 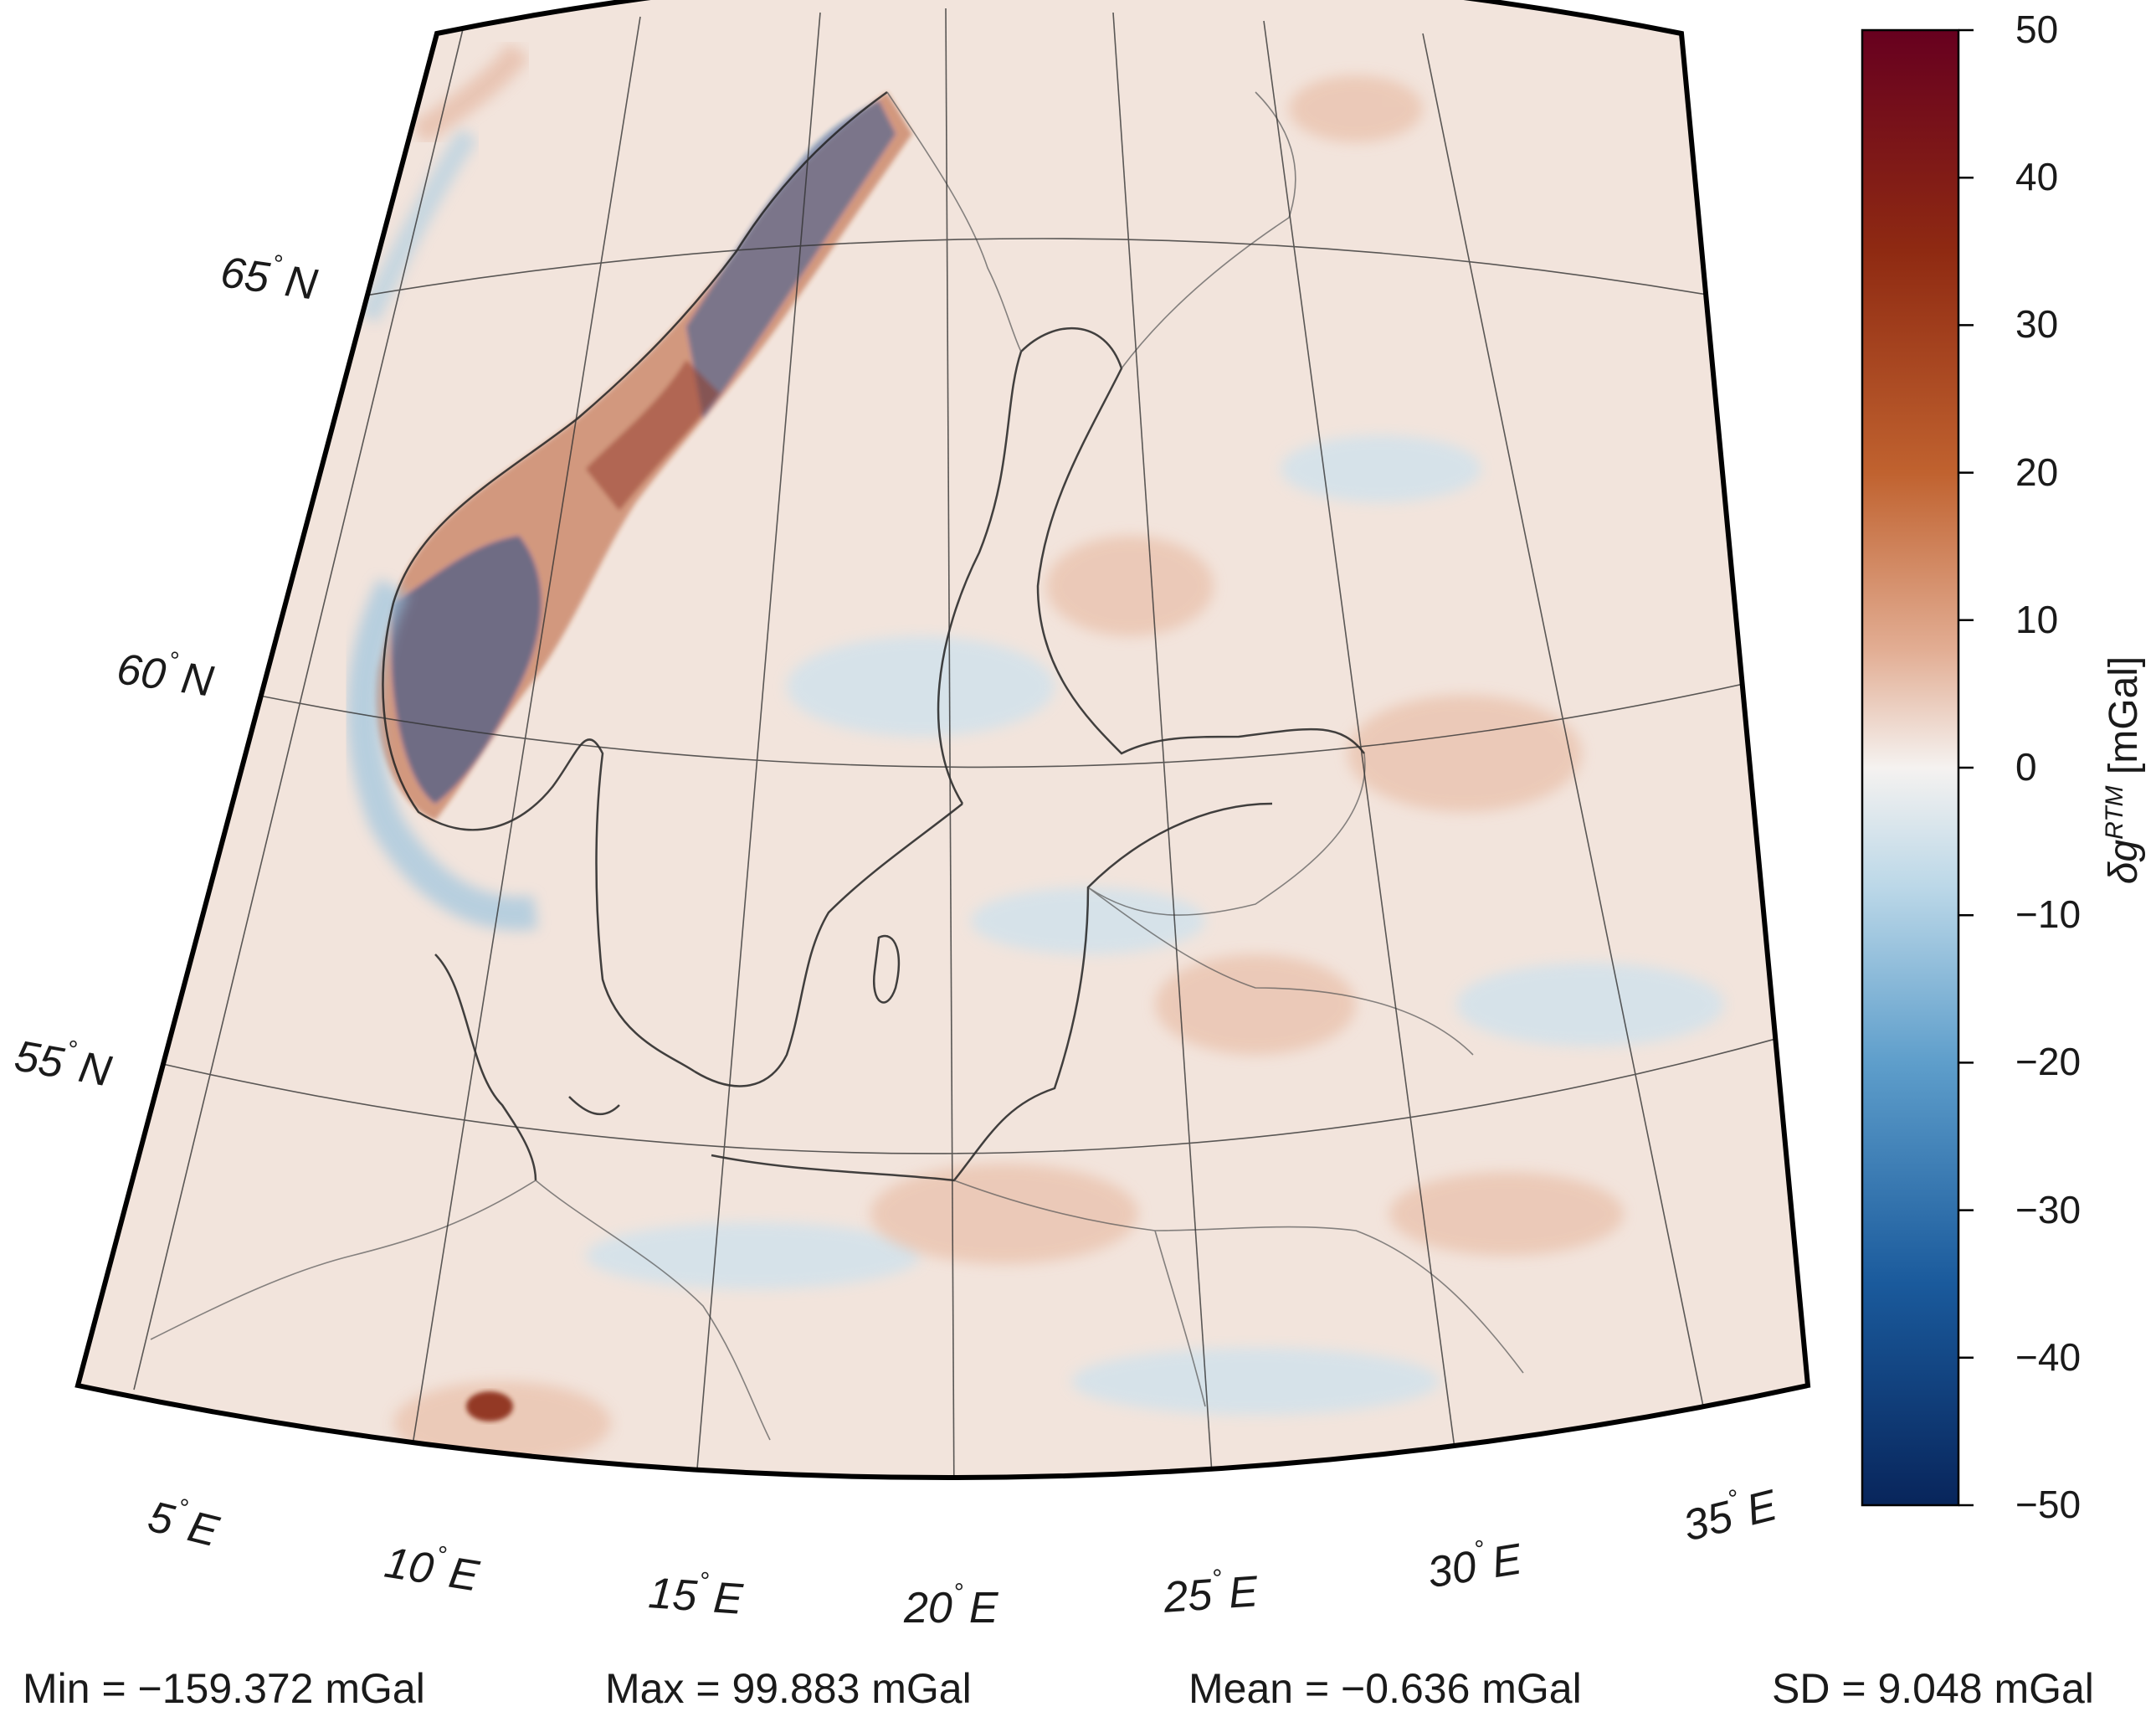 I want to click on colorbar-tick-label: 30, so click(x=2037, y=324).